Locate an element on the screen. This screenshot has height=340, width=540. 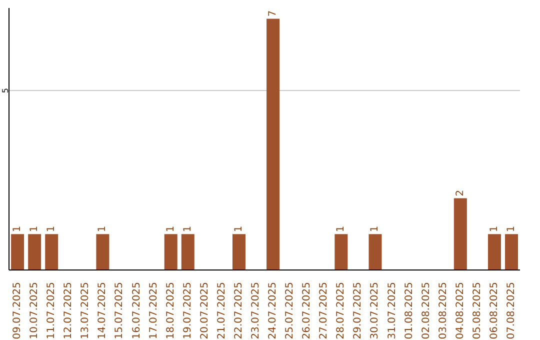
x-tick-label: 17.07.2025 is located at coordinates (154, 311).